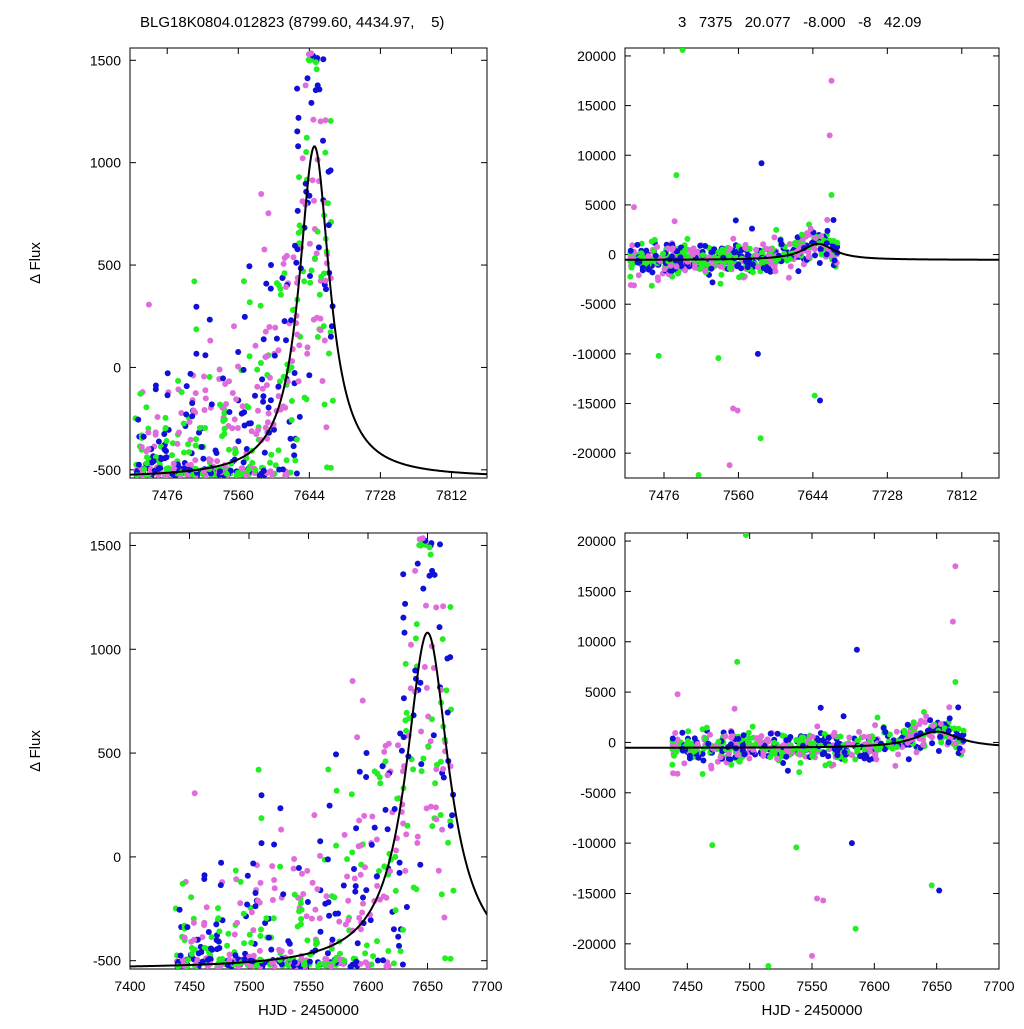 The width and height of the screenshot is (1024, 1029). What do you see at coordinates (105, 649) in the screenshot?
I see `y-tick-label: 1000` at bounding box center [105, 649].